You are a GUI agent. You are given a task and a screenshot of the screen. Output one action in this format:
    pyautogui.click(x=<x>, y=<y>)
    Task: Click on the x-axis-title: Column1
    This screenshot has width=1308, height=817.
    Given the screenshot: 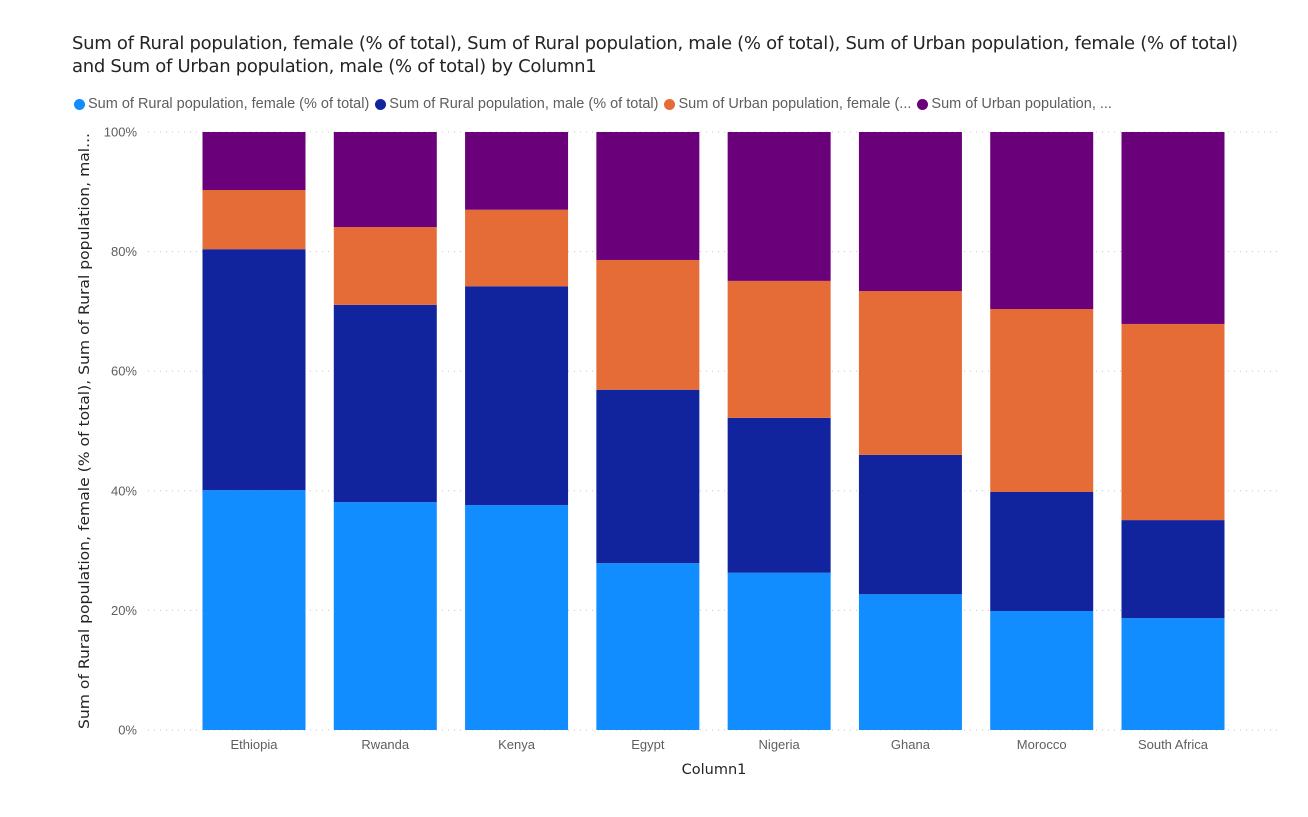 What is the action you would take?
    pyautogui.click(x=714, y=770)
    